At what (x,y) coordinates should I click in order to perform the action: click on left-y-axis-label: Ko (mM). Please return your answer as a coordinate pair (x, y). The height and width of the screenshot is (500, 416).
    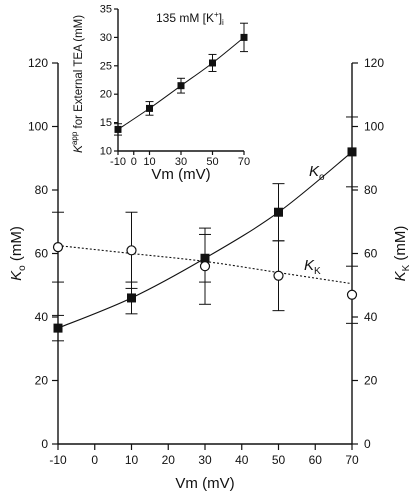
    Looking at the image, I should click on (18, 253).